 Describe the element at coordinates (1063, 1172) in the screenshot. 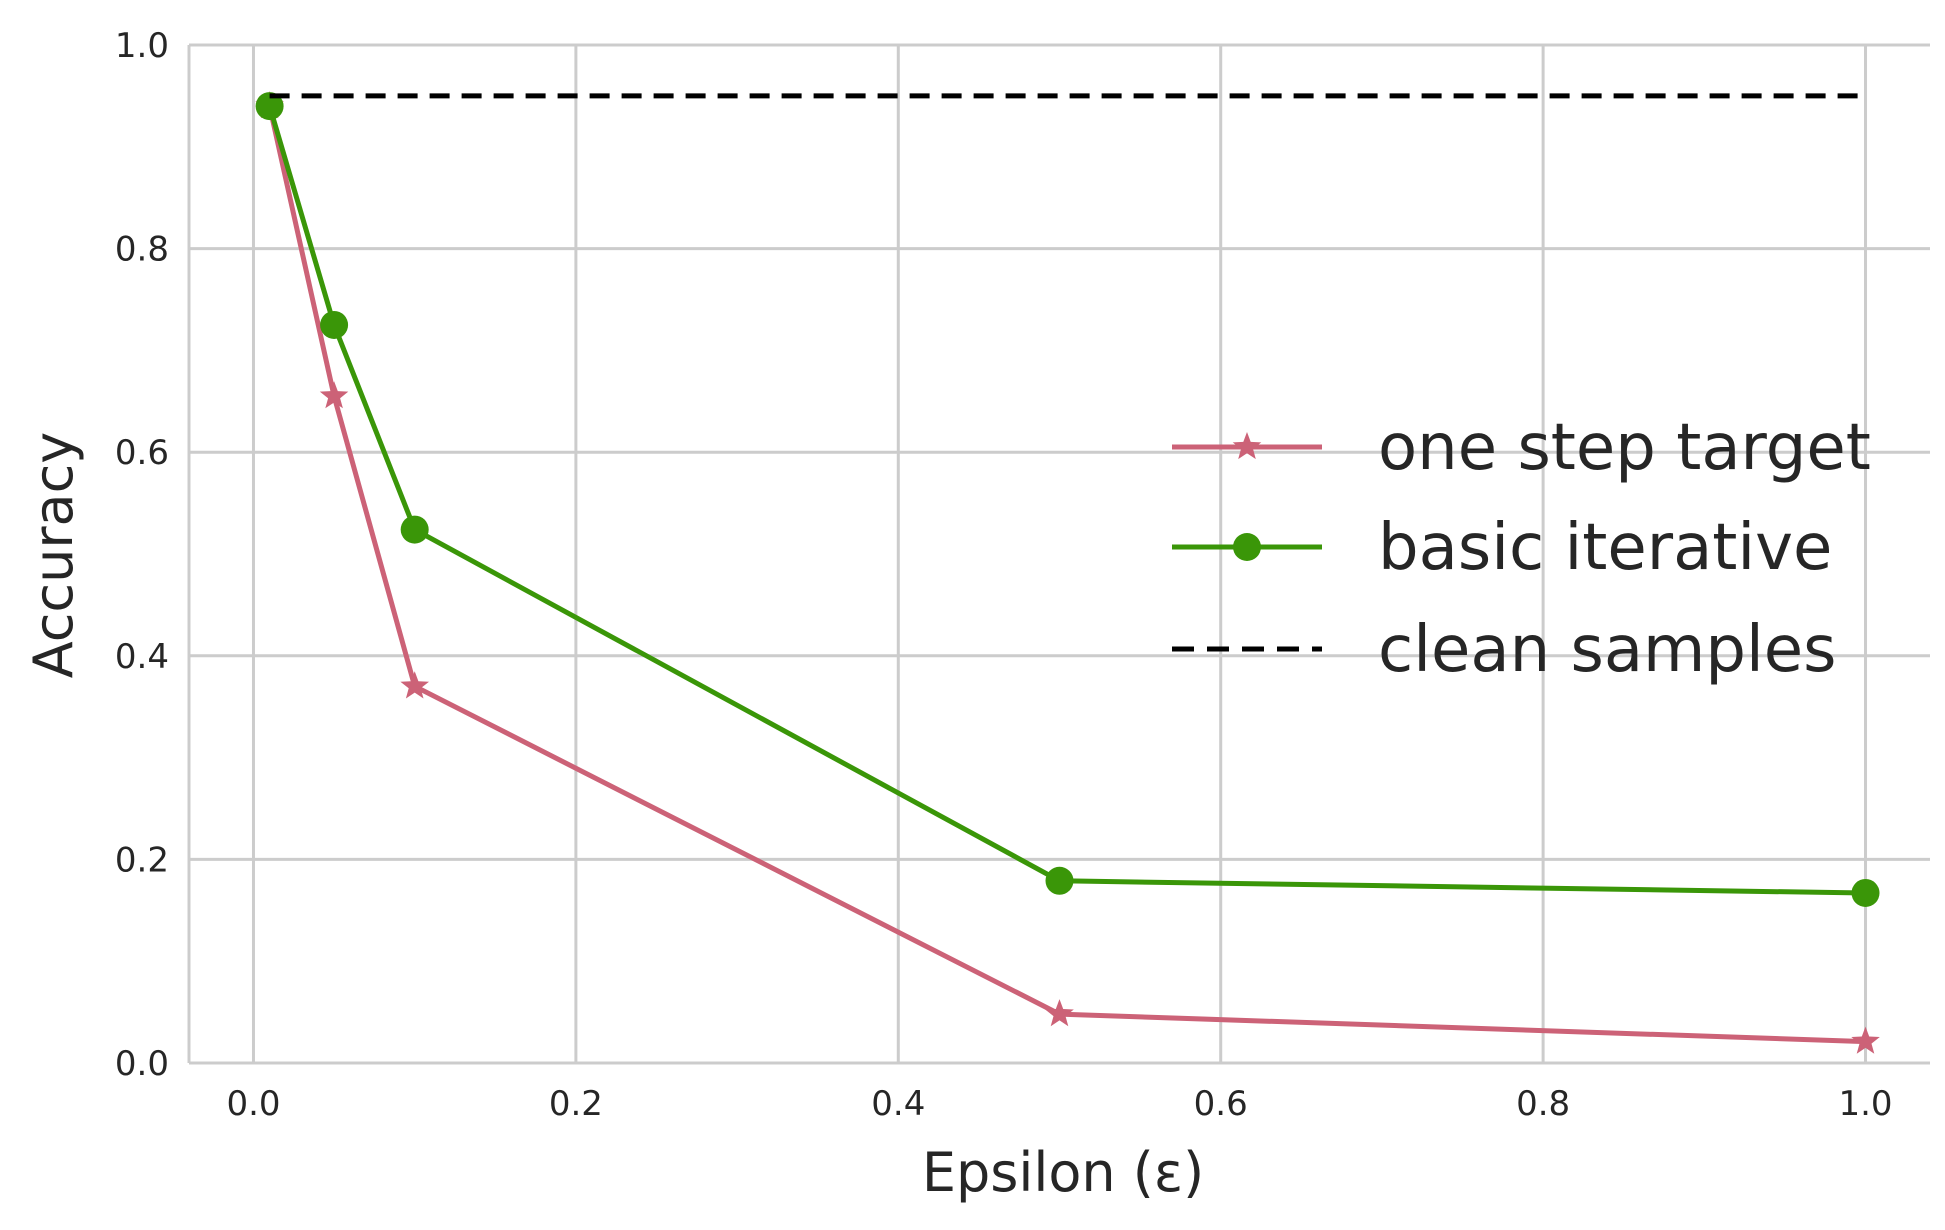

I see `x-axis-label: Epsilon (ε)` at that location.